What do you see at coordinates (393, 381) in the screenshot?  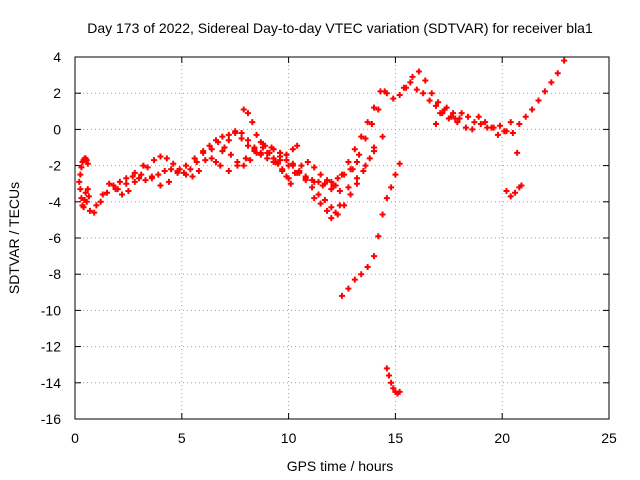 I see `series-outlier-low` at bounding box center [393, 381].